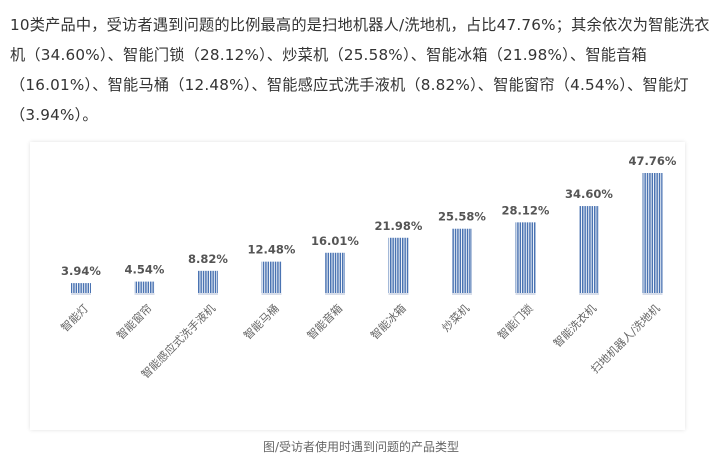 This screenshot has height=474, width=722. Describe the element at coordinates (455, 317) in the screenshot. I see `category-label-7: 炒菜机` at that location.